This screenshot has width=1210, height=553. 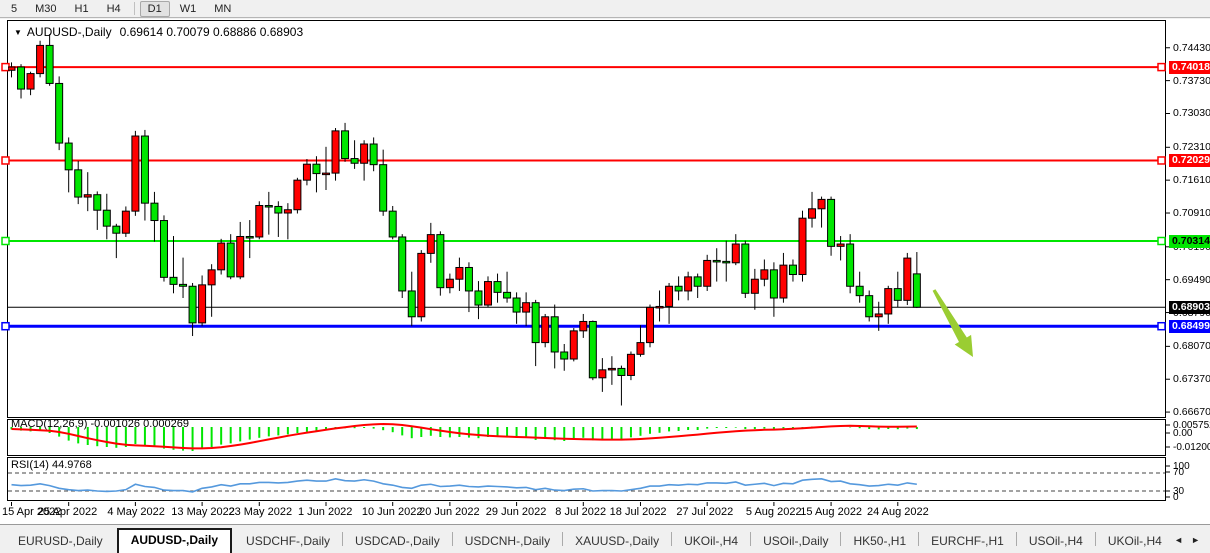 I want to click on date-label: 8 Jul 2022, so click(x=581, y=512).